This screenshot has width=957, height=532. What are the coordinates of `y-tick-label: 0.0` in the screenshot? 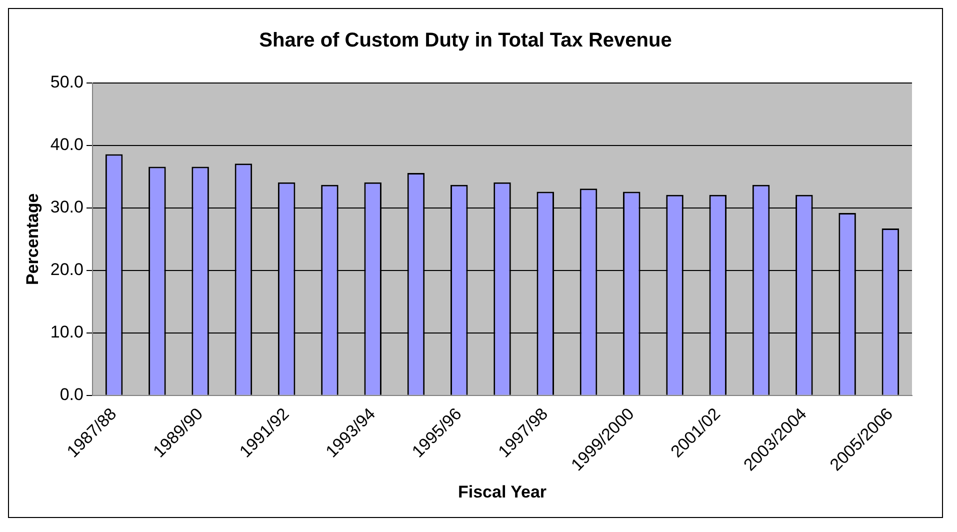 It's located at (72, 394).